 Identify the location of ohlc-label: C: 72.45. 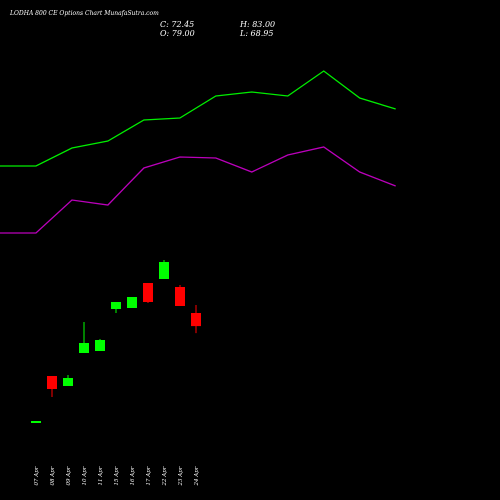
(177, 24).